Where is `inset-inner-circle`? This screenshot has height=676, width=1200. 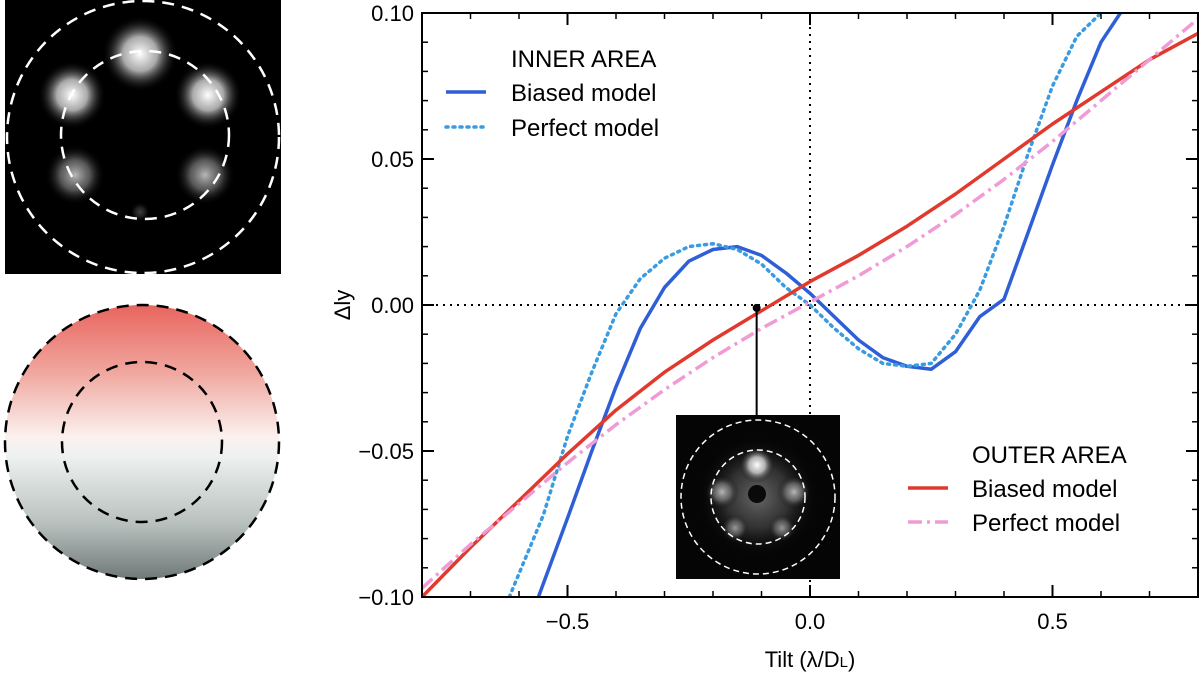
inset-inner-circle is located at coordinates (758, 497).